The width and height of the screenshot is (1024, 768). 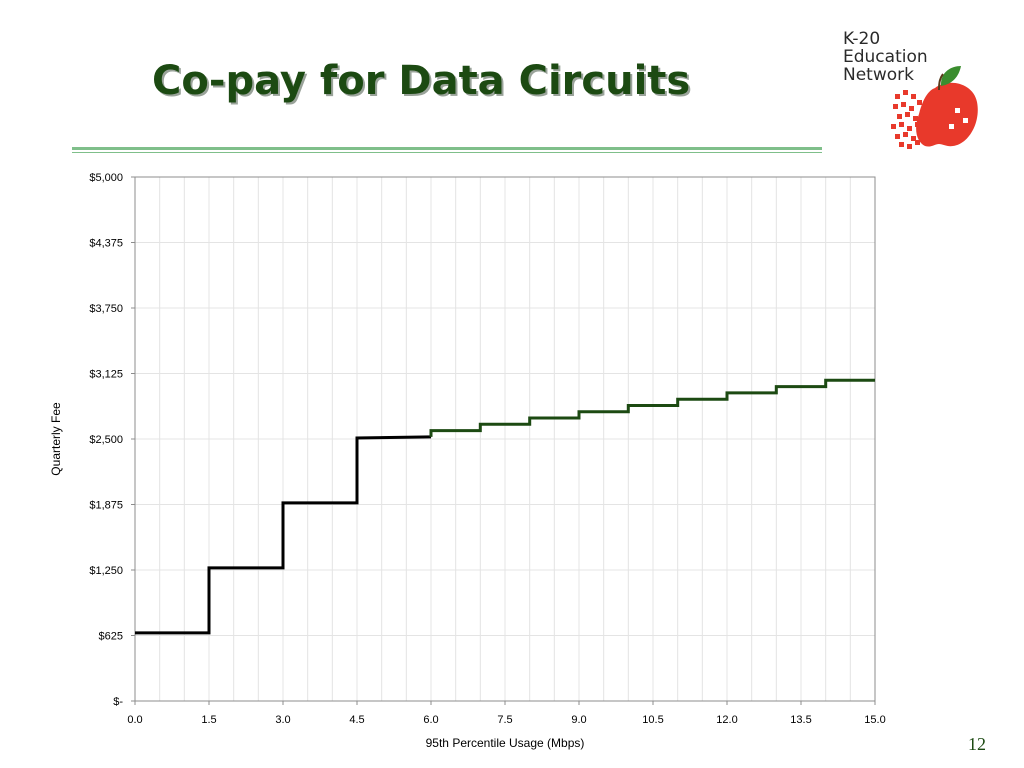 I want to click on y-tick-label: $3,125, so click(x=106, y=375).